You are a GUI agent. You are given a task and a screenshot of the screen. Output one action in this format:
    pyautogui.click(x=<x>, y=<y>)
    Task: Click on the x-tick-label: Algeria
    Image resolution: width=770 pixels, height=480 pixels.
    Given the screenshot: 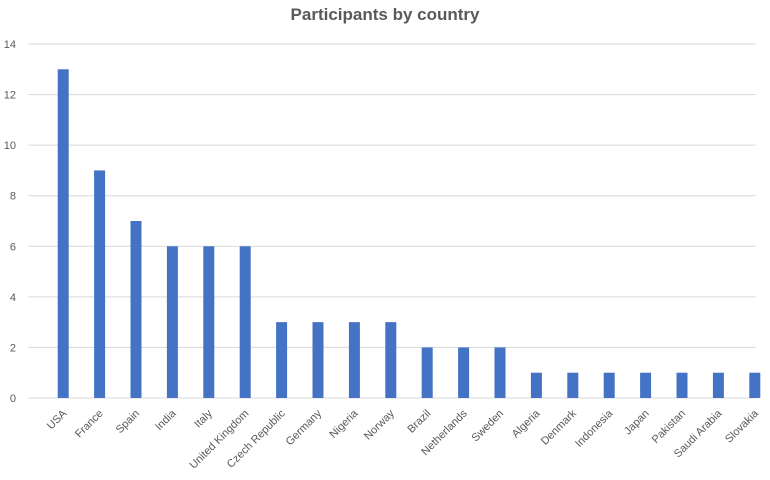 What is the action you would take?
    pyautogui.click(x=526, y=423)
    